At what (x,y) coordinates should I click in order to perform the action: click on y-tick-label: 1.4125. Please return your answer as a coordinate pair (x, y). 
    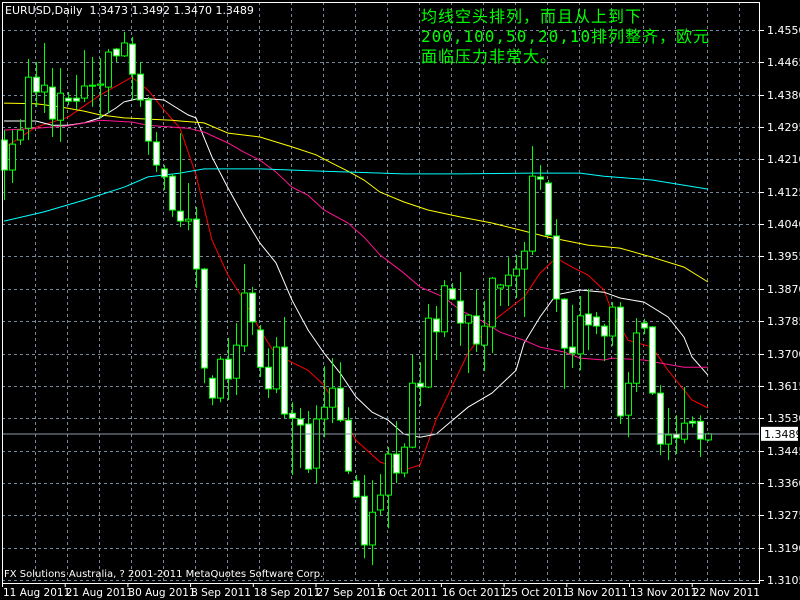
    Looking at the image, I should click on (783, 192).